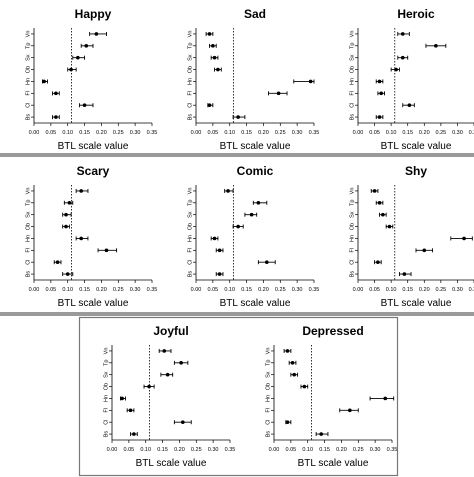  I want to click on category-label: Ob, so click(190, 226).